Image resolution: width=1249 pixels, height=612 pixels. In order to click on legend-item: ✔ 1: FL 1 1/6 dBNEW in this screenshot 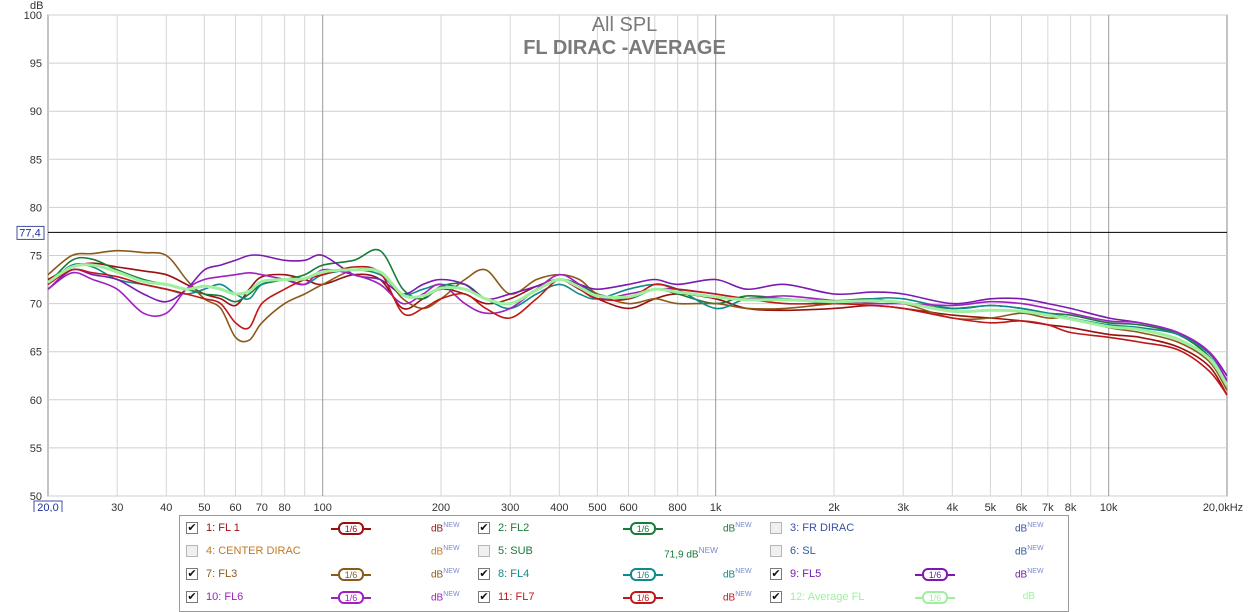, I will do `click(328, 529)`.